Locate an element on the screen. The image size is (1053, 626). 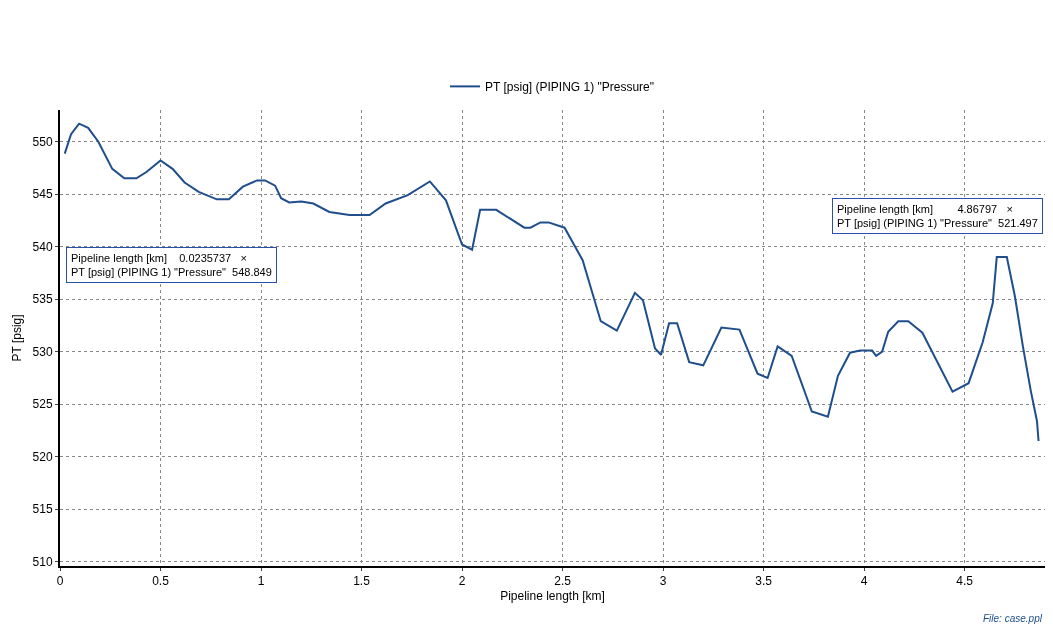
y-tick-label: 540 is located at coordinates (42, 246).